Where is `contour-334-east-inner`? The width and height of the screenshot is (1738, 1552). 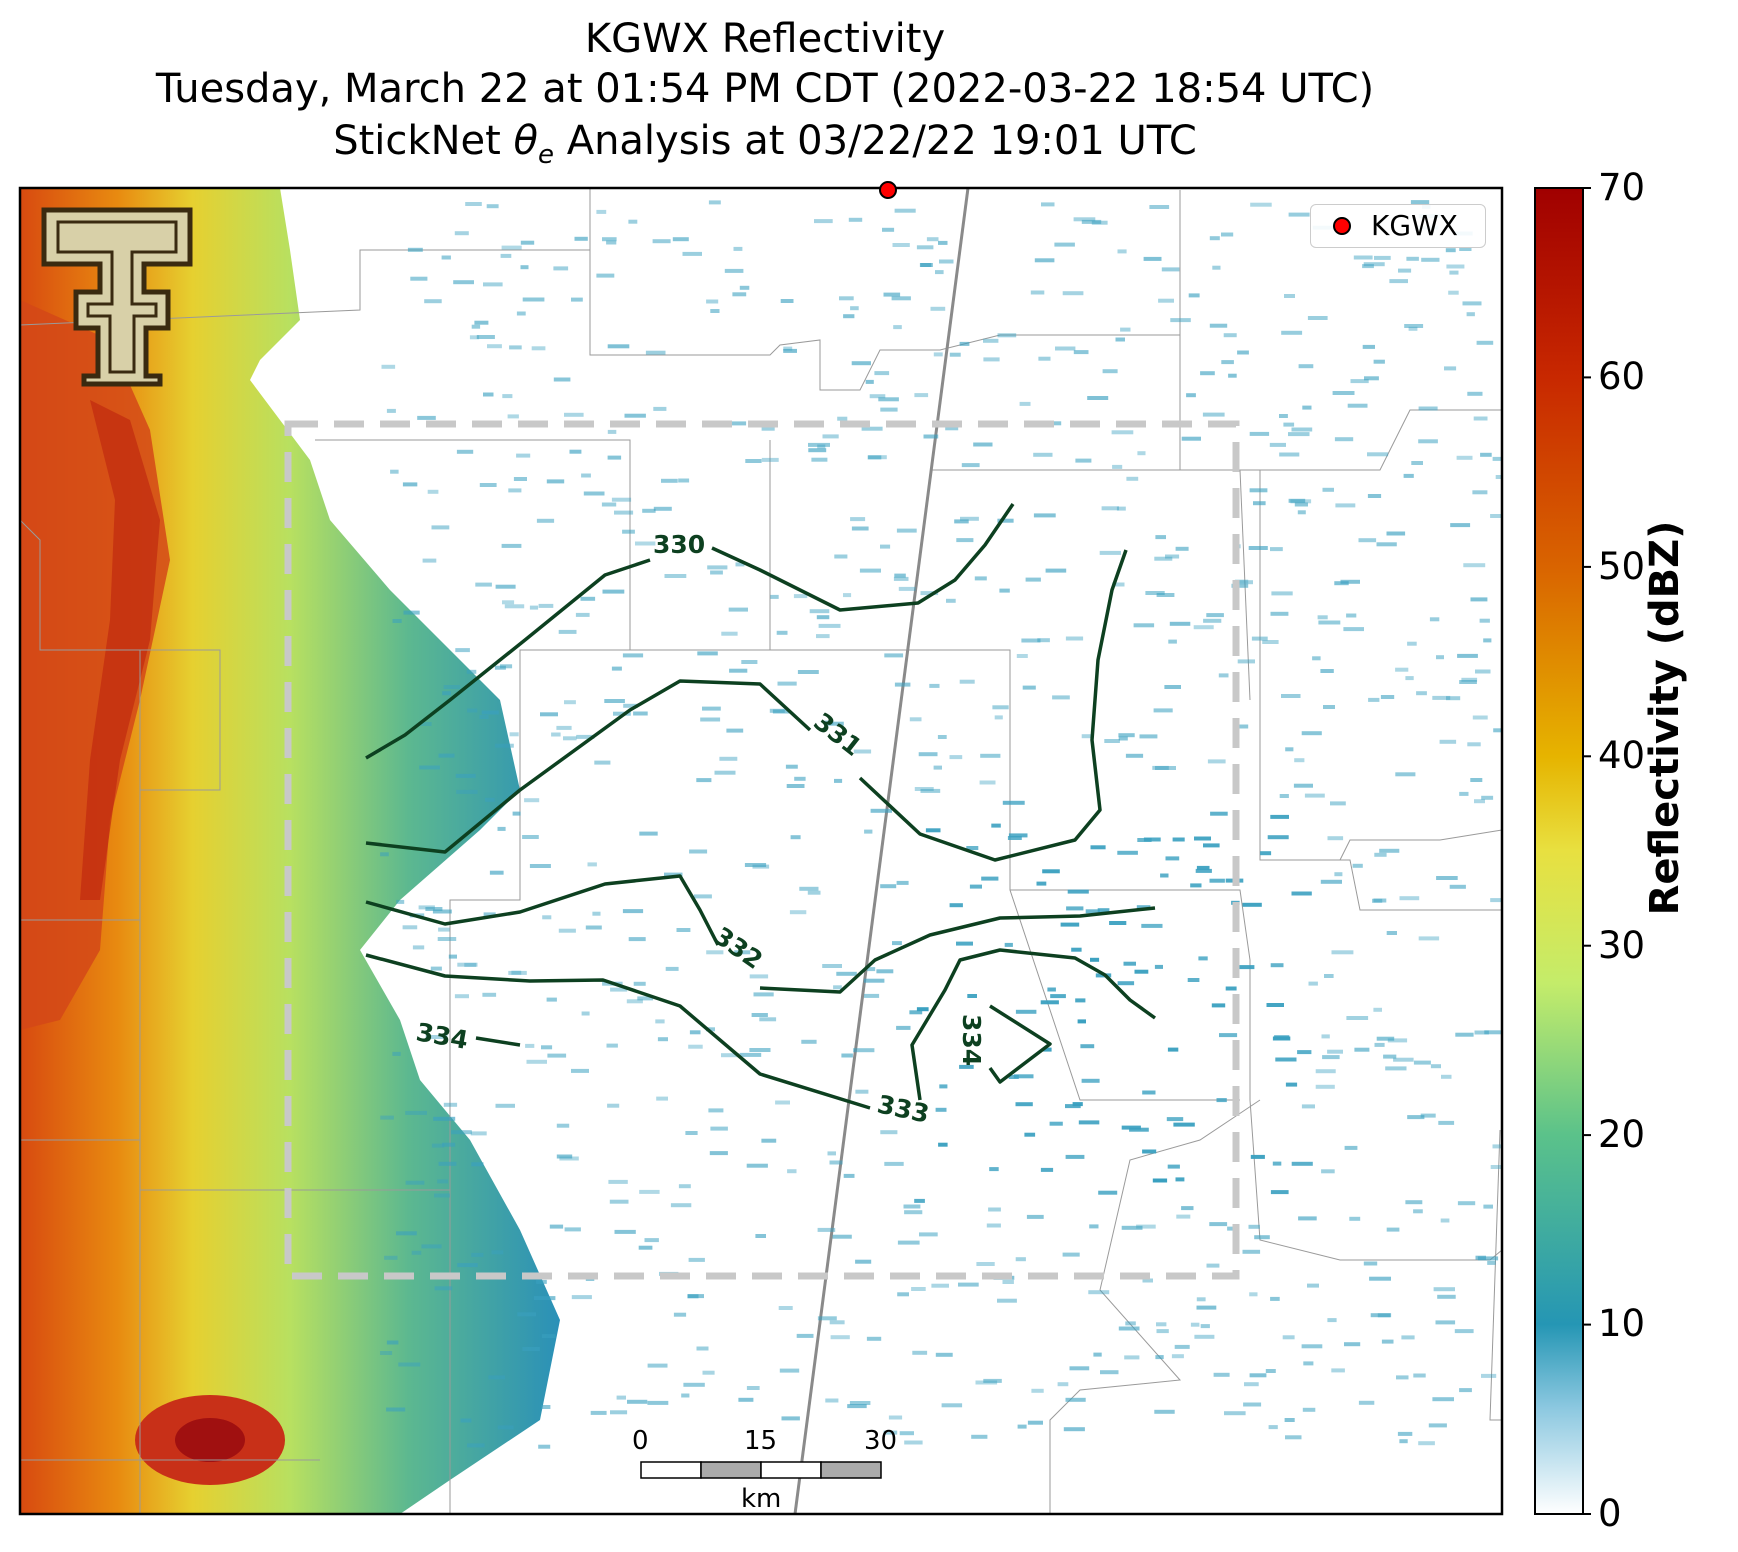
contour-334-east-inner is located at coordinates (1020, 1044).